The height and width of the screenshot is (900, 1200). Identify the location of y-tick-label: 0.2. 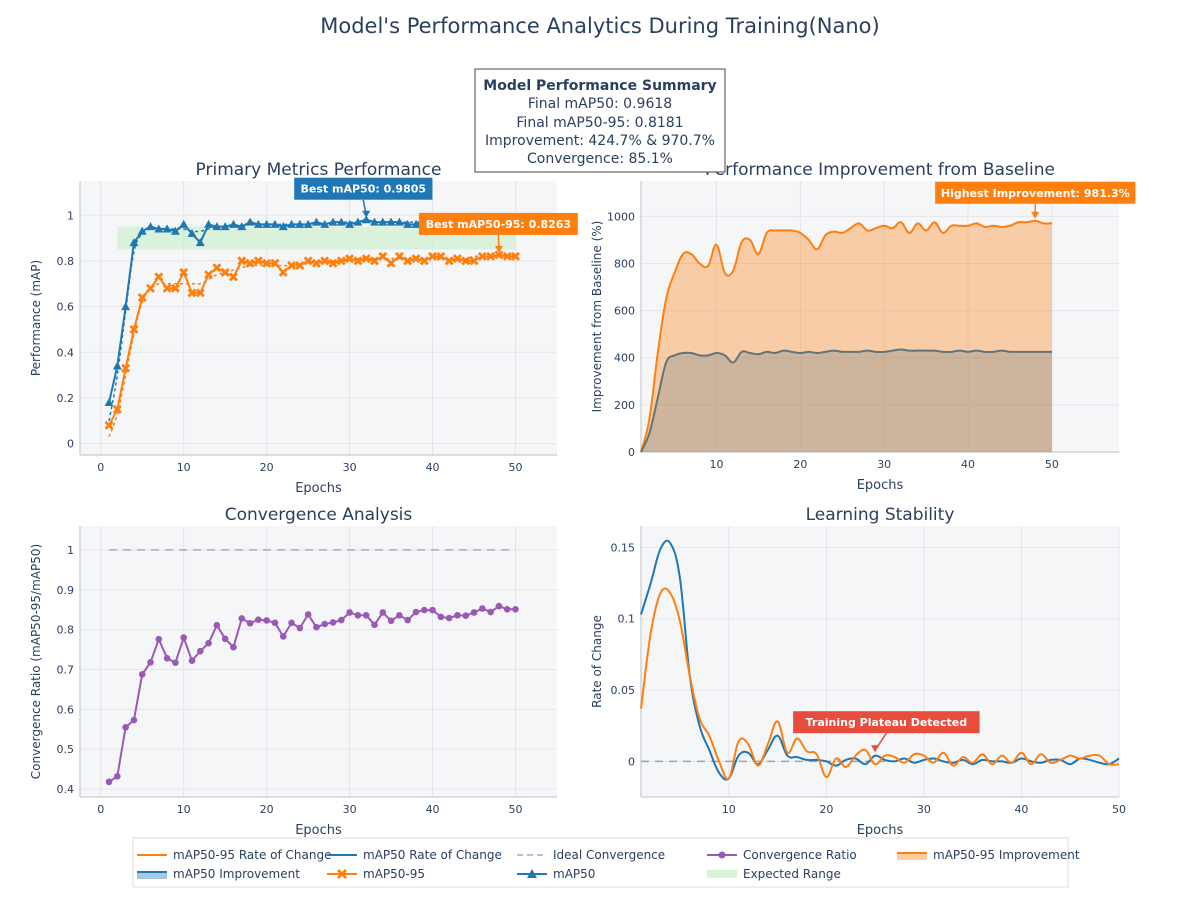
(66, 398).